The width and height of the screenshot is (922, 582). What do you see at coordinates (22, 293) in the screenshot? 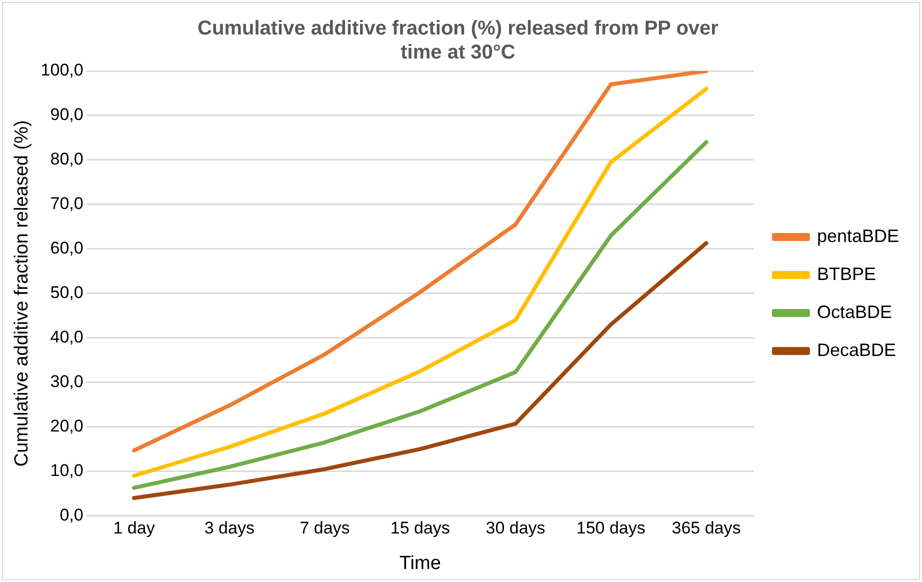
I see `y-axis-title: Cumulative additive fraction released (%)` at bounding box center [22, 293].